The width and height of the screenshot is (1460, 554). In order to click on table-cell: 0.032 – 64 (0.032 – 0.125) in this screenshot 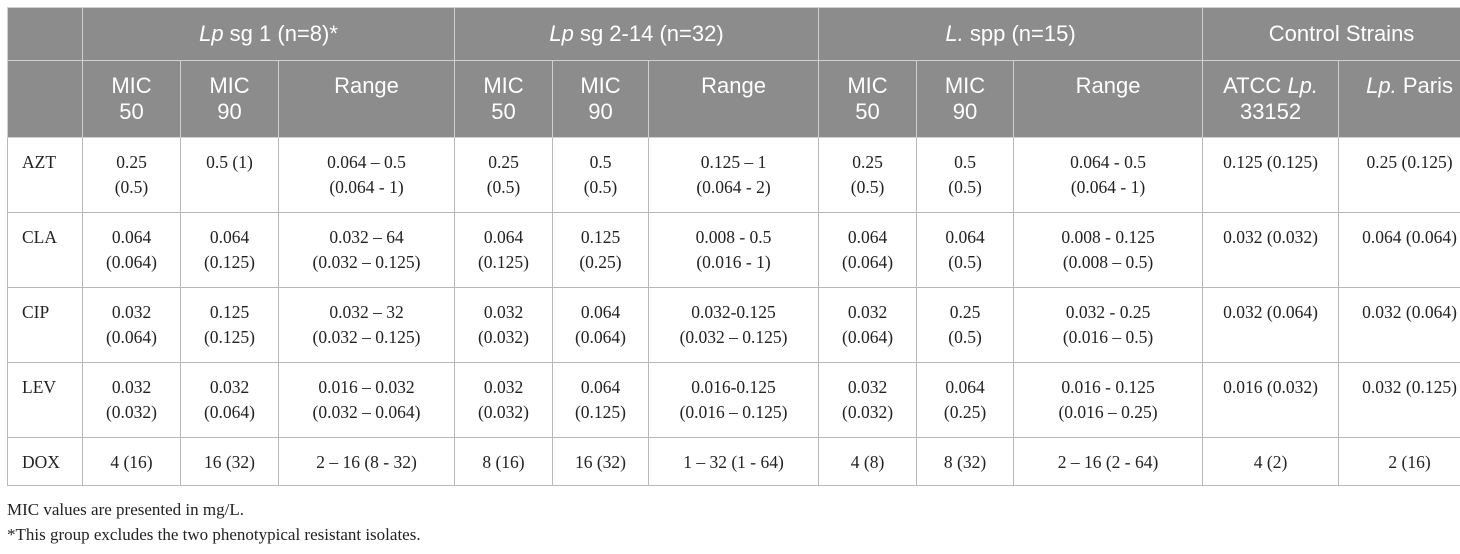, I will do `click(366, 250)`.